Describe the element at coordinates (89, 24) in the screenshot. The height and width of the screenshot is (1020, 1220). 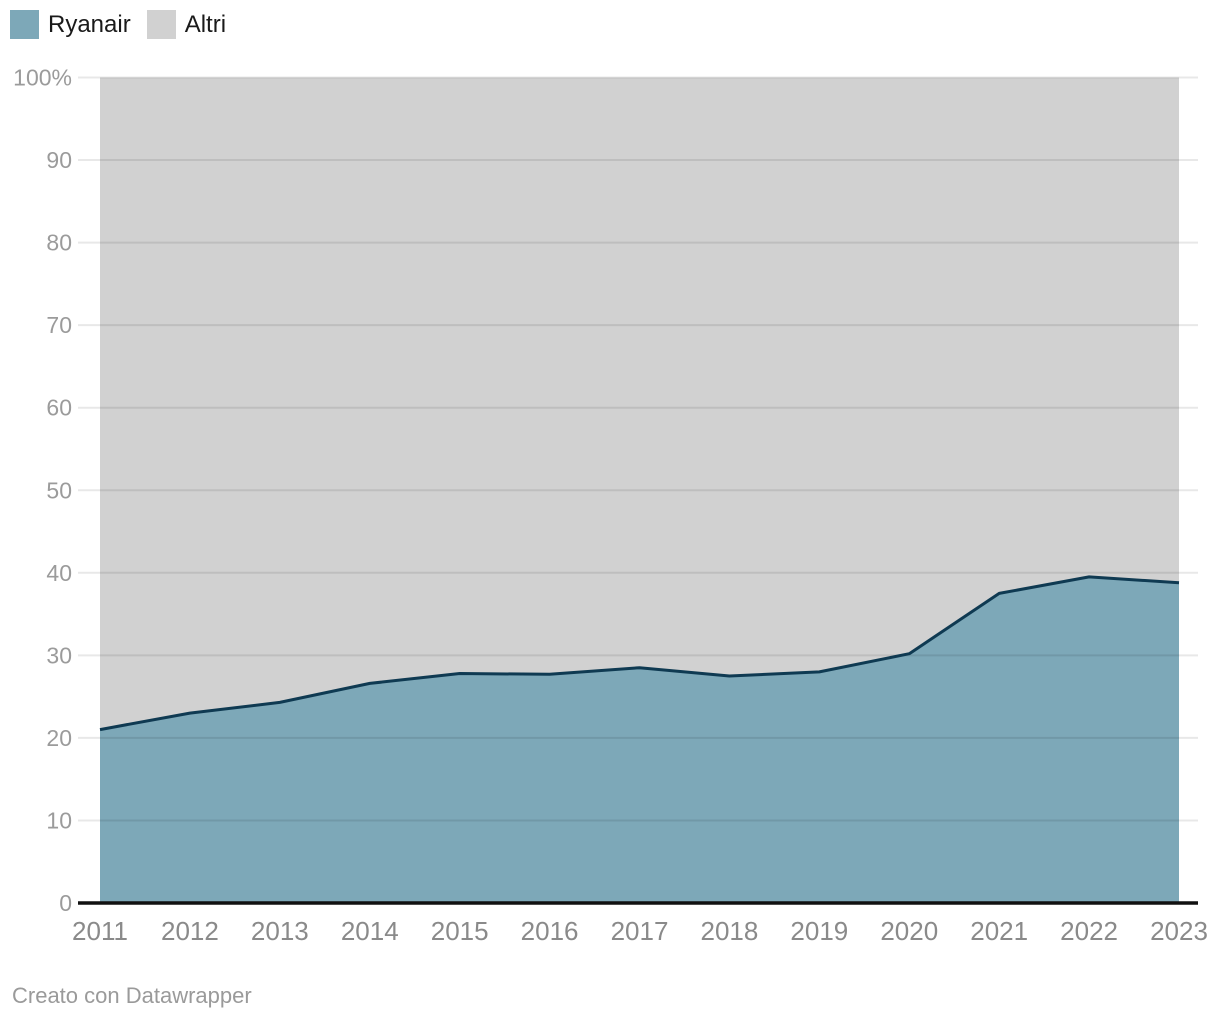
I see `legend-label-ryanair: Ryanair` at that location.